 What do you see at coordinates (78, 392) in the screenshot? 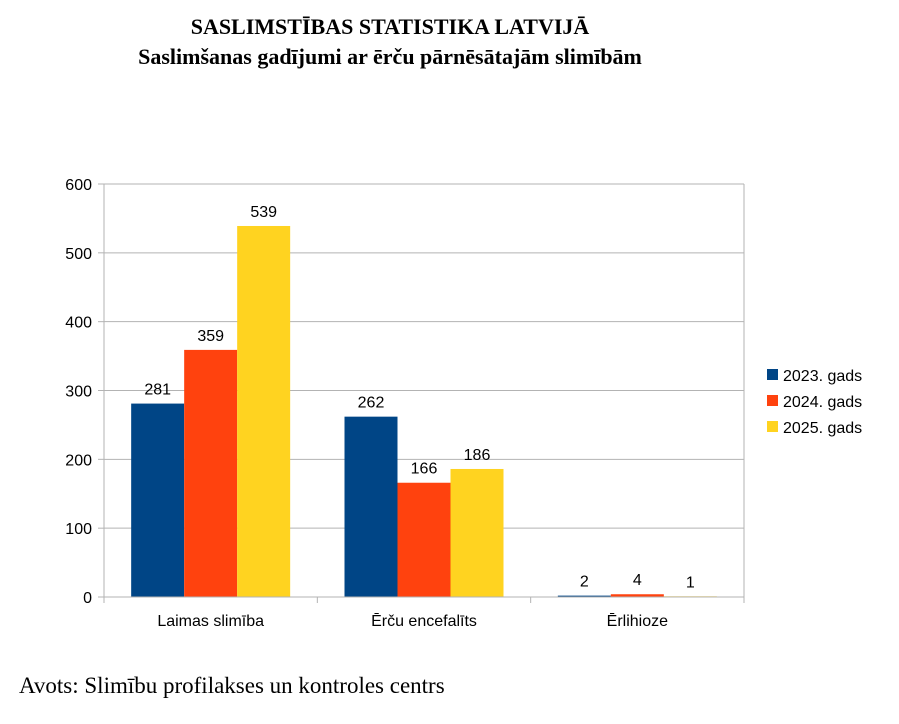
I see `y-tick-label: 300` at bounding box center [78, 392].